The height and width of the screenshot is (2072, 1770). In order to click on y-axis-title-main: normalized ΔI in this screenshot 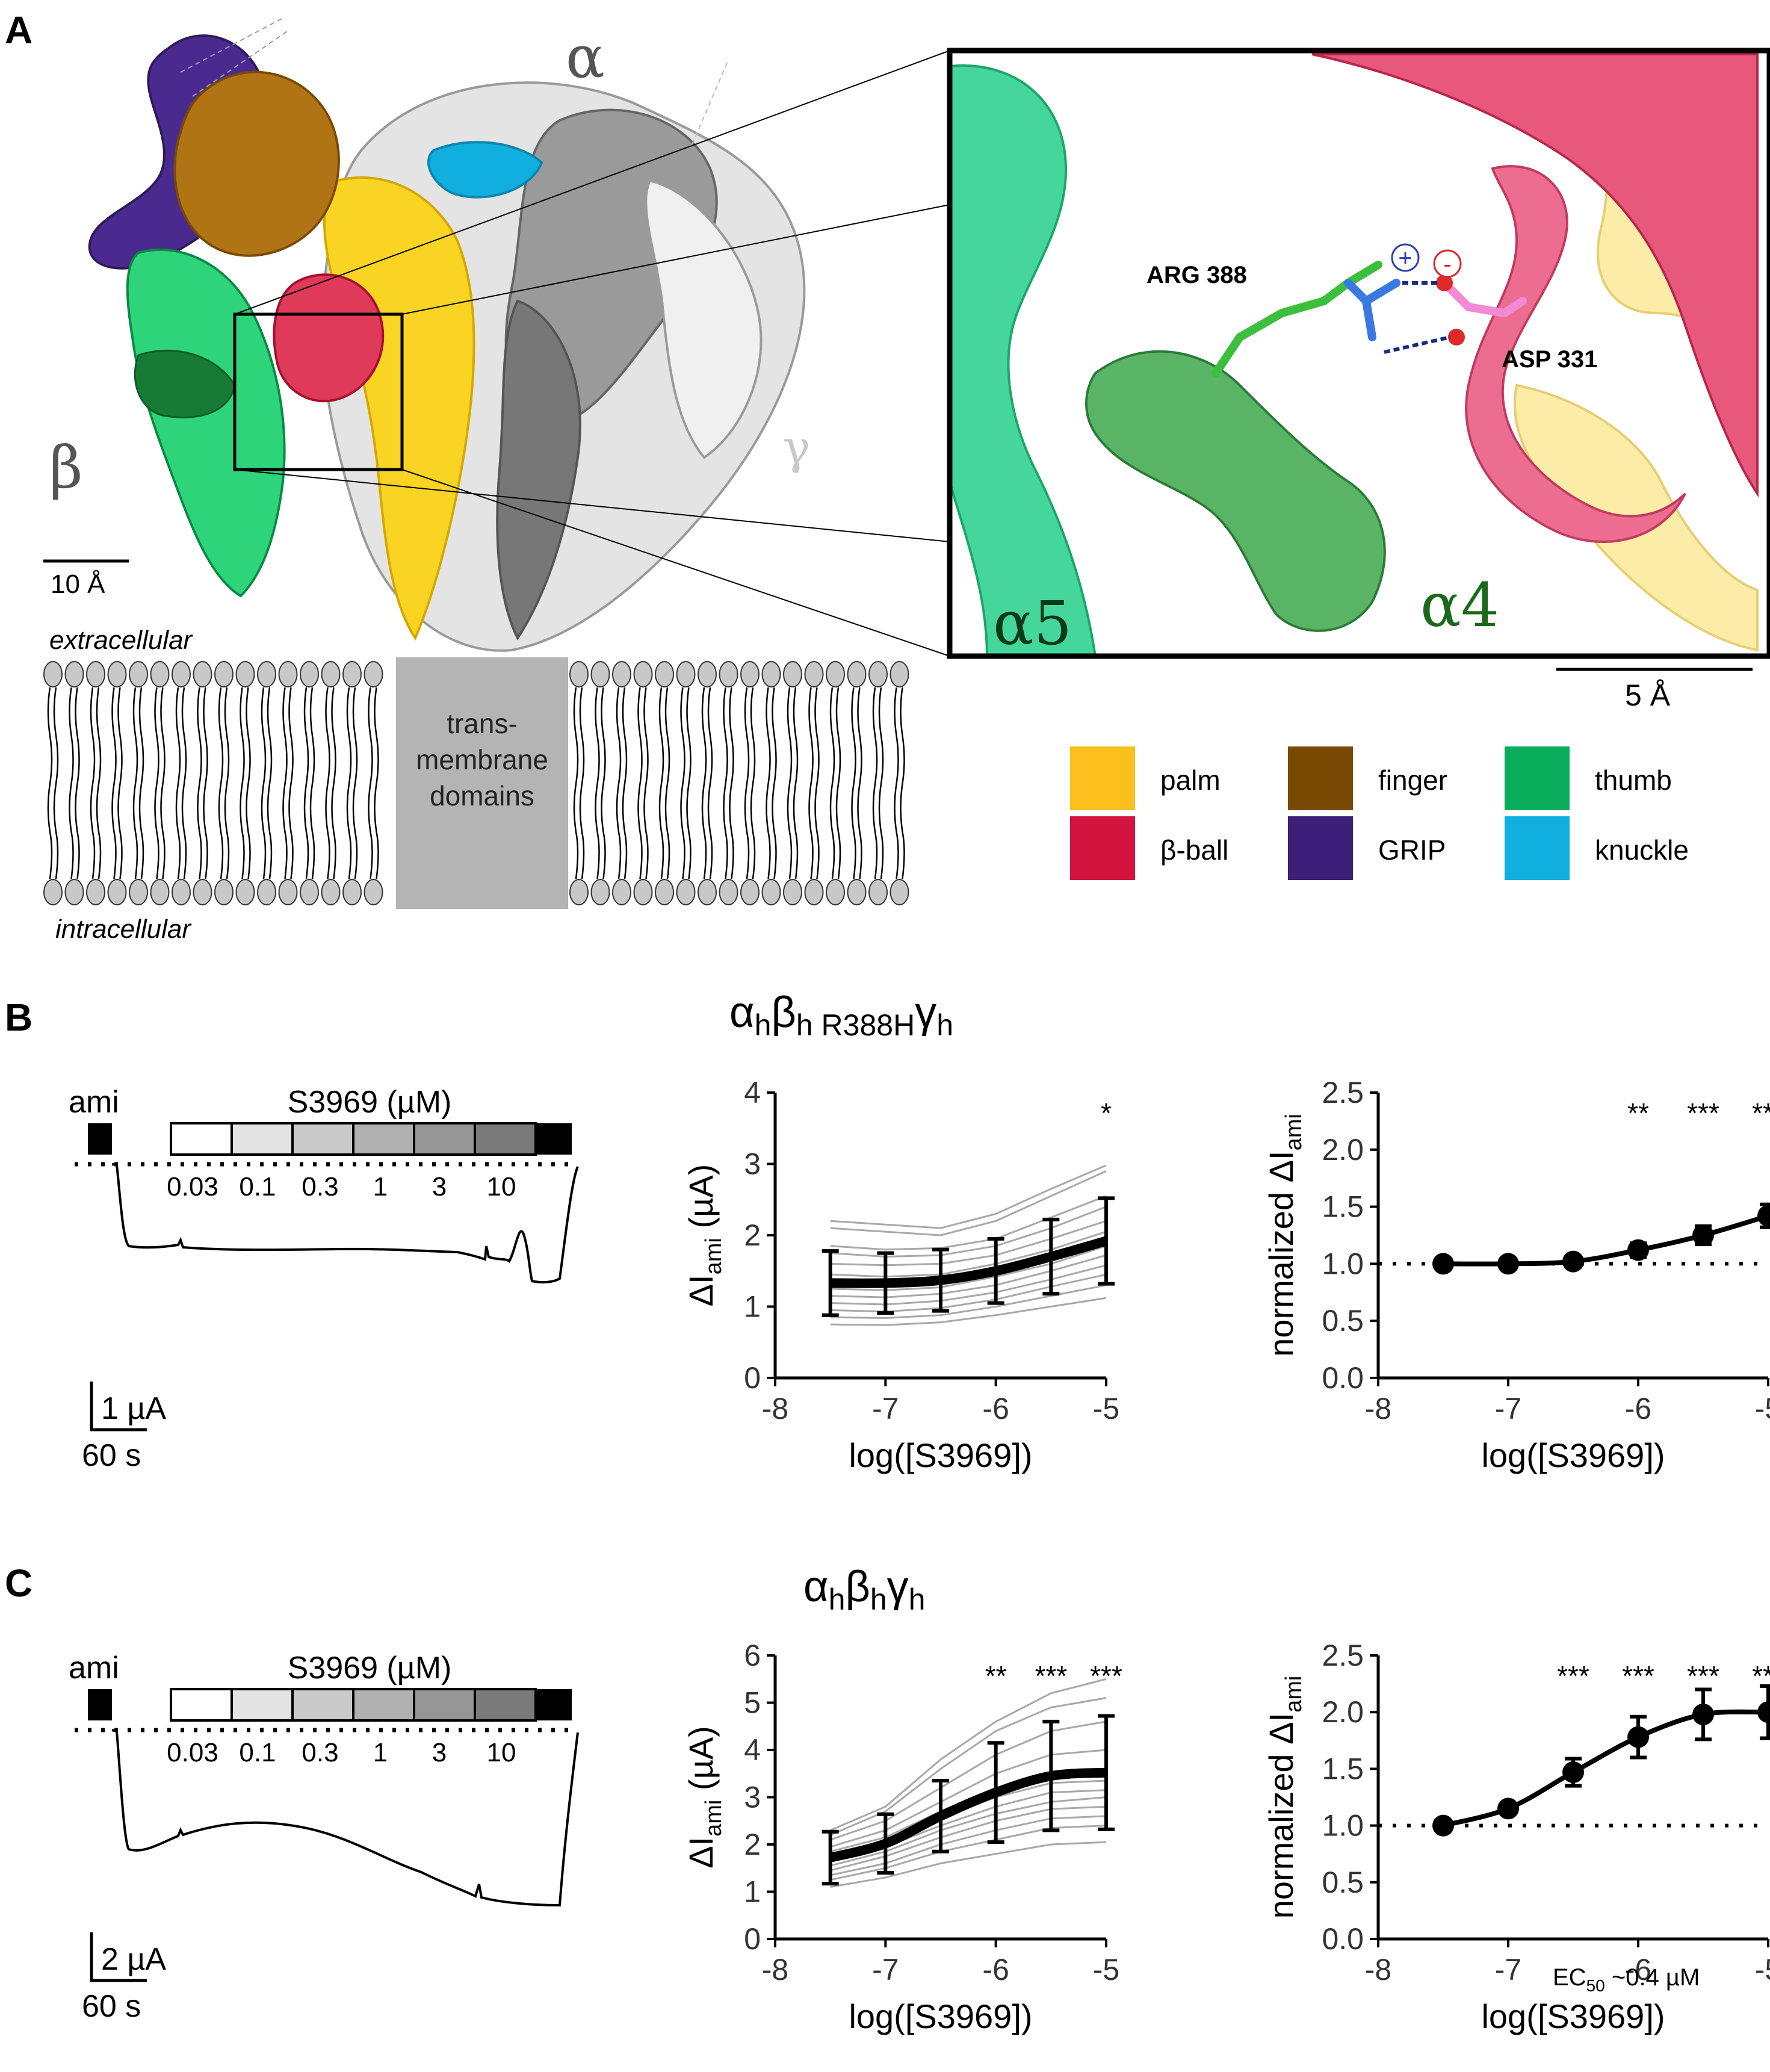, I will do `click(1281, 1253)`.